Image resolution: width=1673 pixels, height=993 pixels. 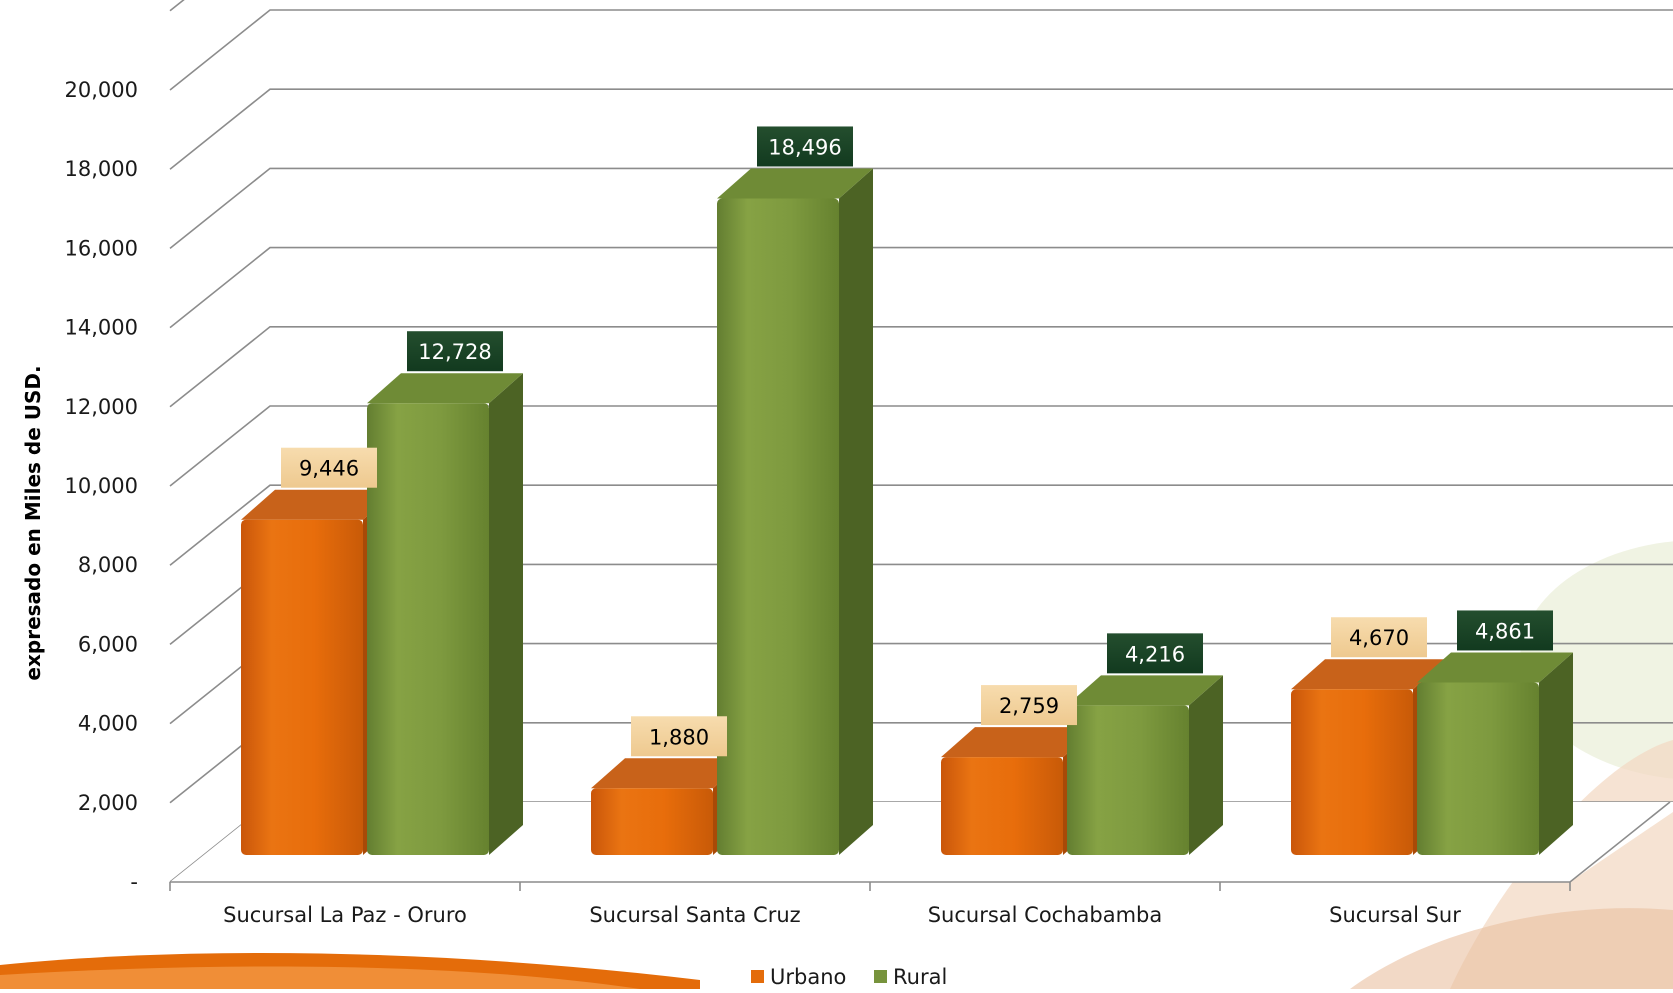 I want to click on data-label-text: 1,880, so click(x=679, y=737).